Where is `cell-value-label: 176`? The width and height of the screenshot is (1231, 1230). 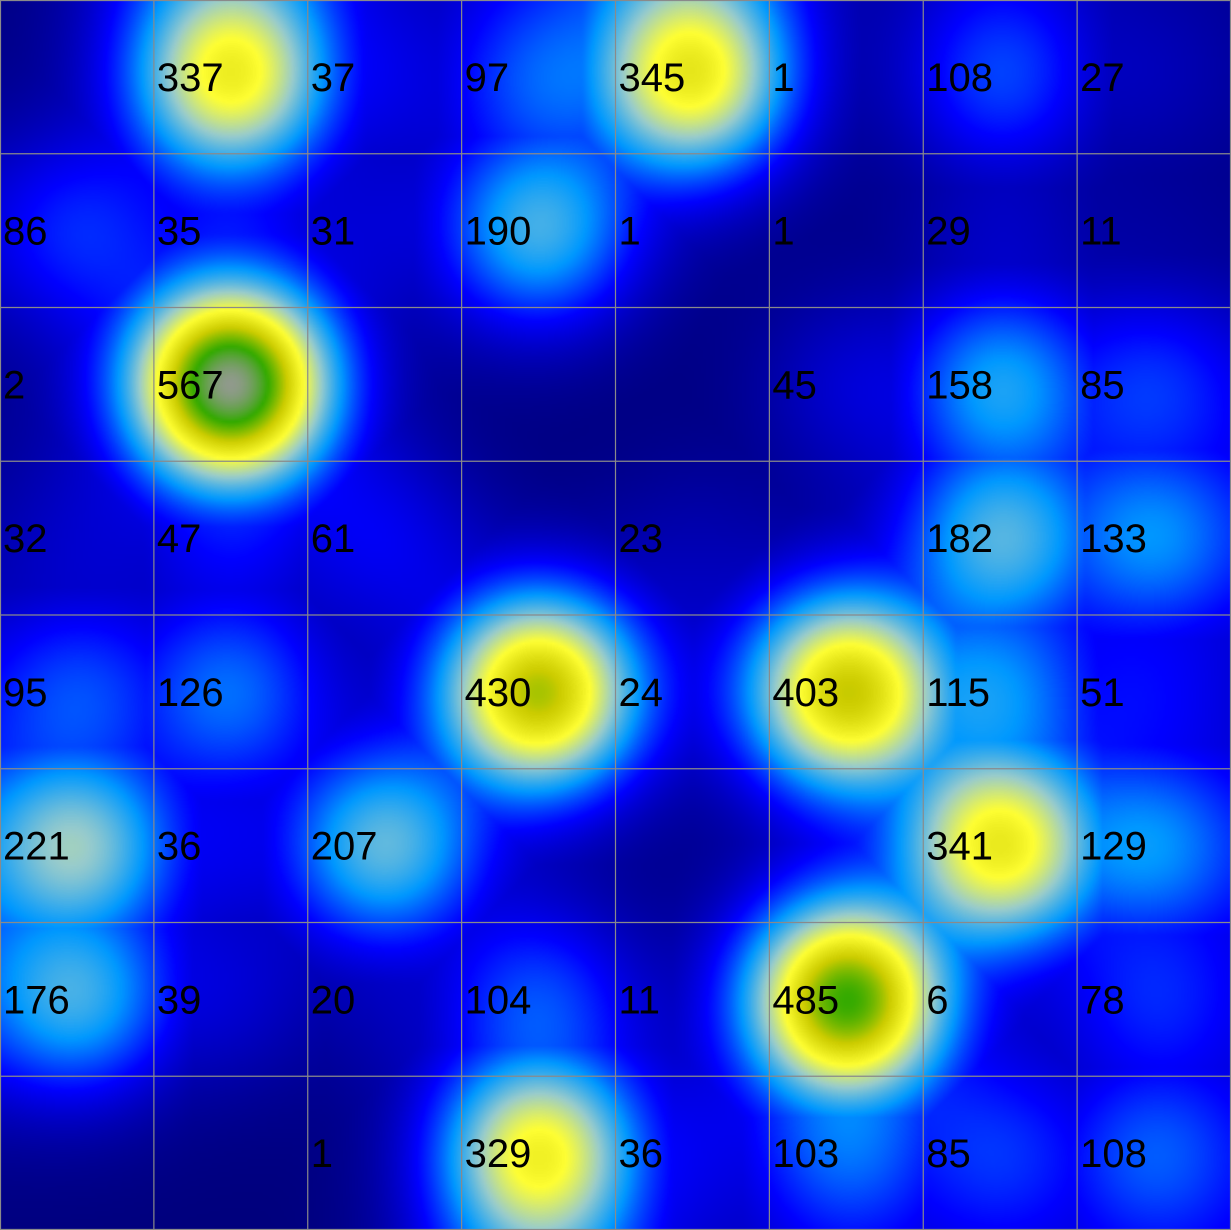 cell-value-label: 176 is located at coordinates (36, 1000).